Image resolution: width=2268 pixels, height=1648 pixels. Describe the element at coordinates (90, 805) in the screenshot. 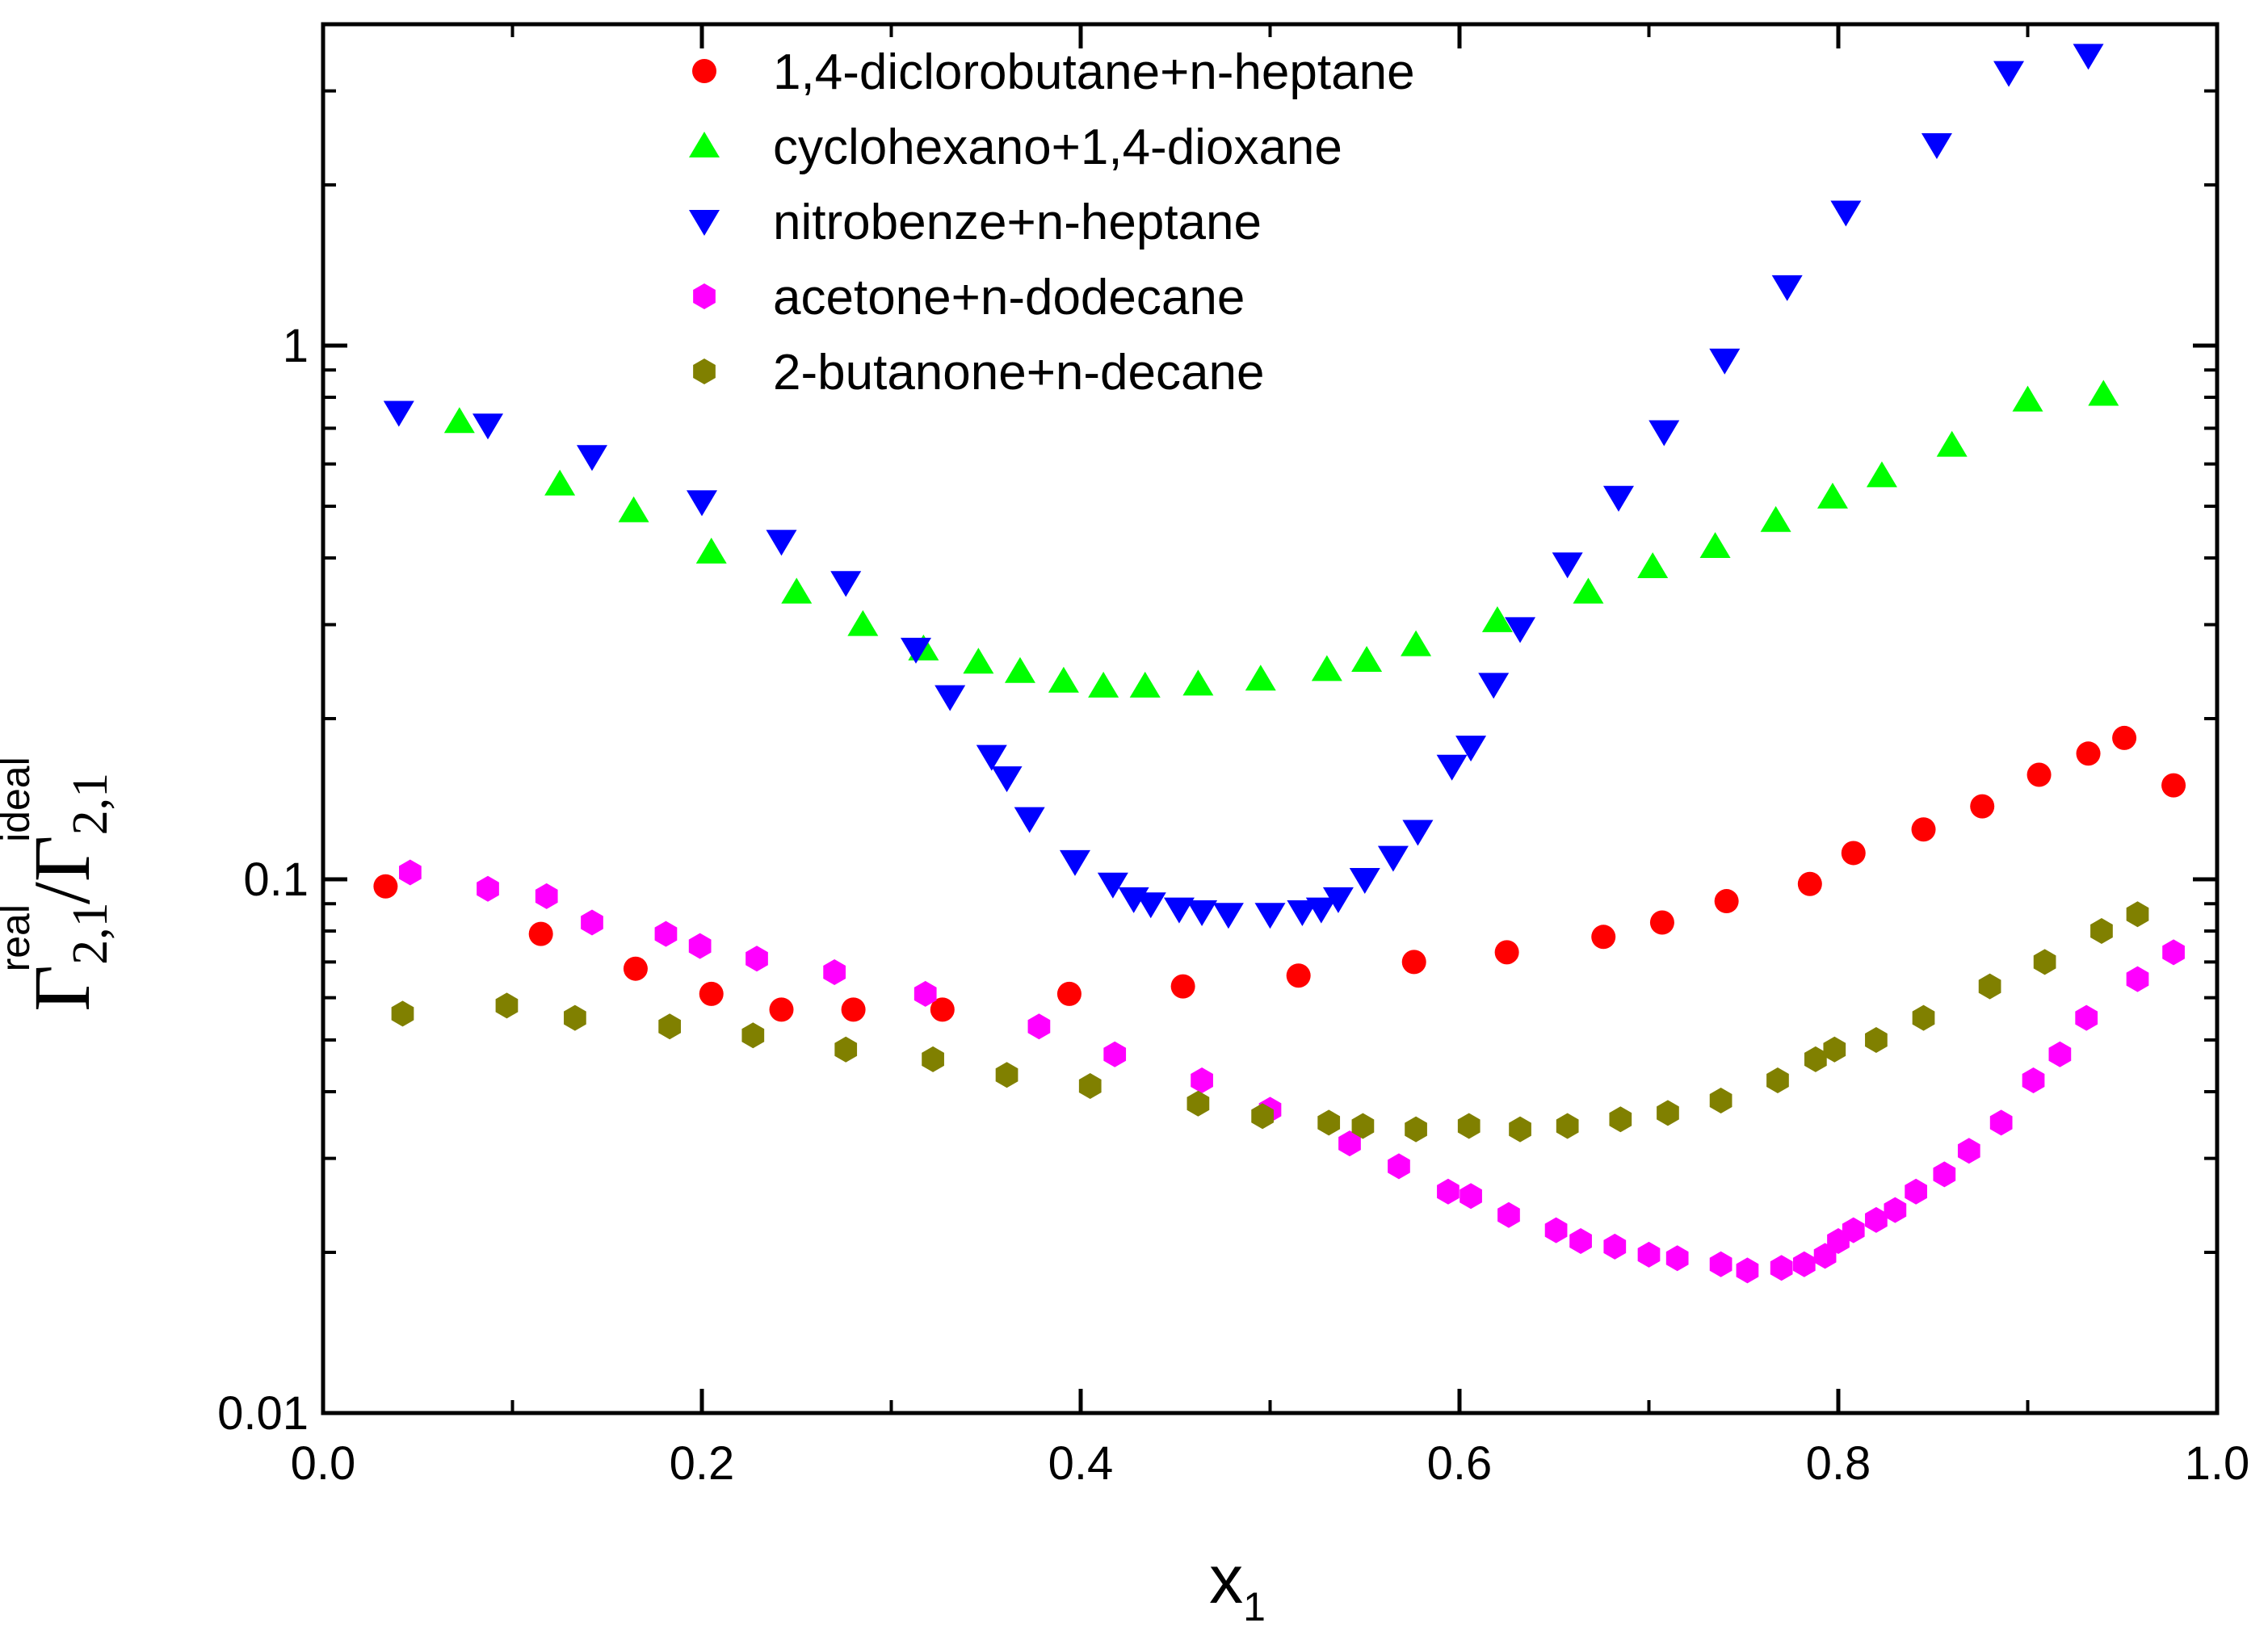

I see `y-label-den-sub: 2,1` at that location.